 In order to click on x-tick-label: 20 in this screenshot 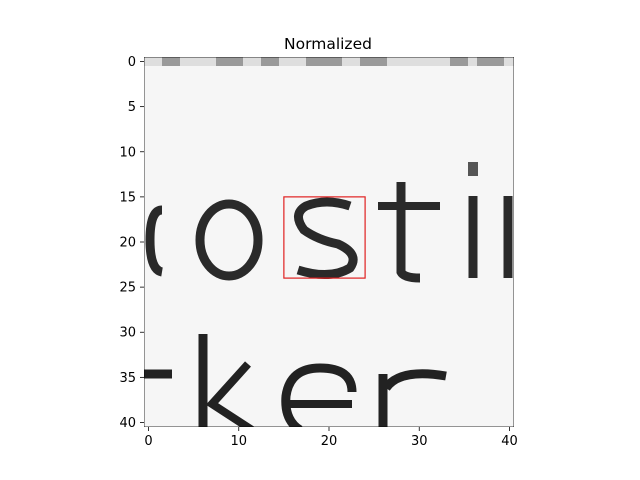, I will do `click(329, 441)`.